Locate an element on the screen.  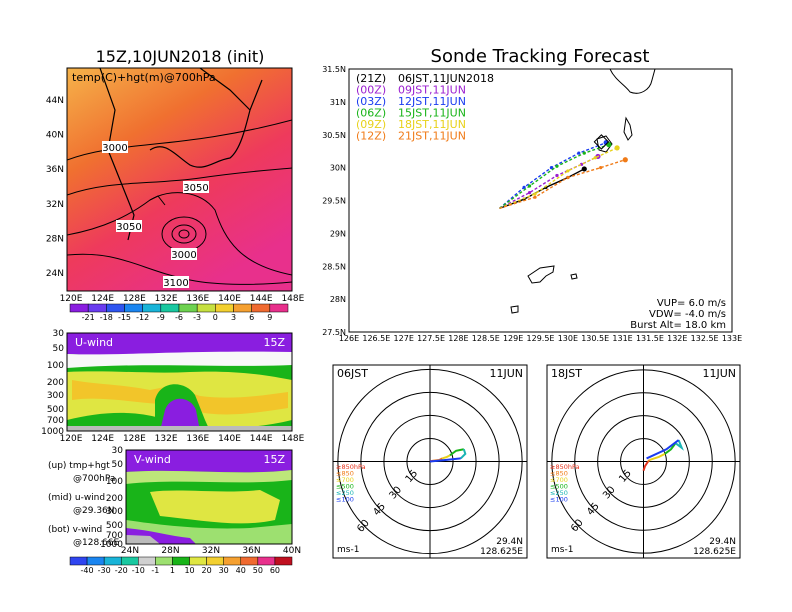
hodograph-time: 18JST is located at coordinates (566, 373).